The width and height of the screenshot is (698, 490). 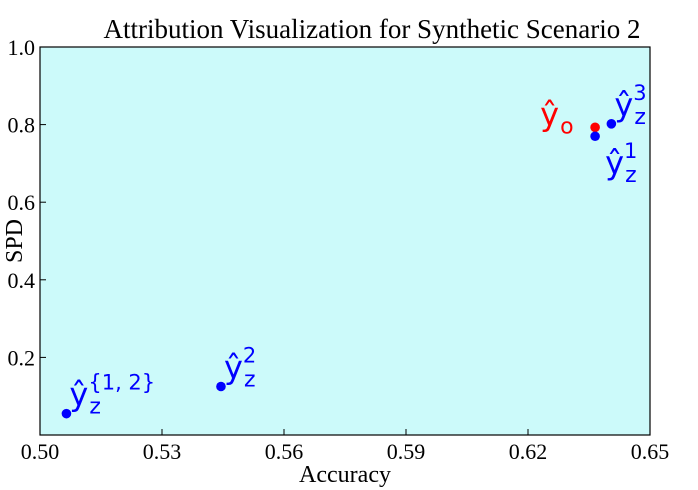 I want to click on point-label: ŷ{1, 2}, so click(x=112, y=392).